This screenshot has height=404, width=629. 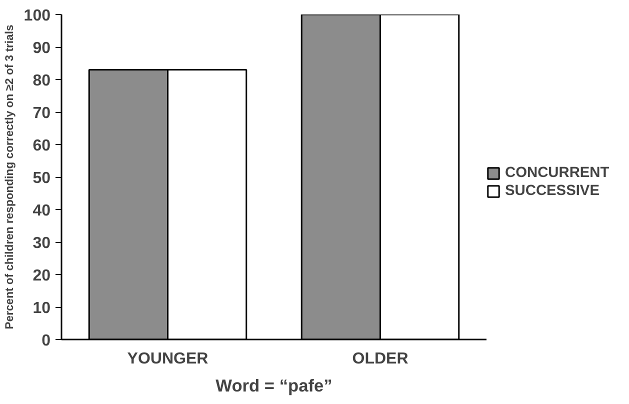 I want to click on y-tick-label: 70, so click(x=41, y=113).